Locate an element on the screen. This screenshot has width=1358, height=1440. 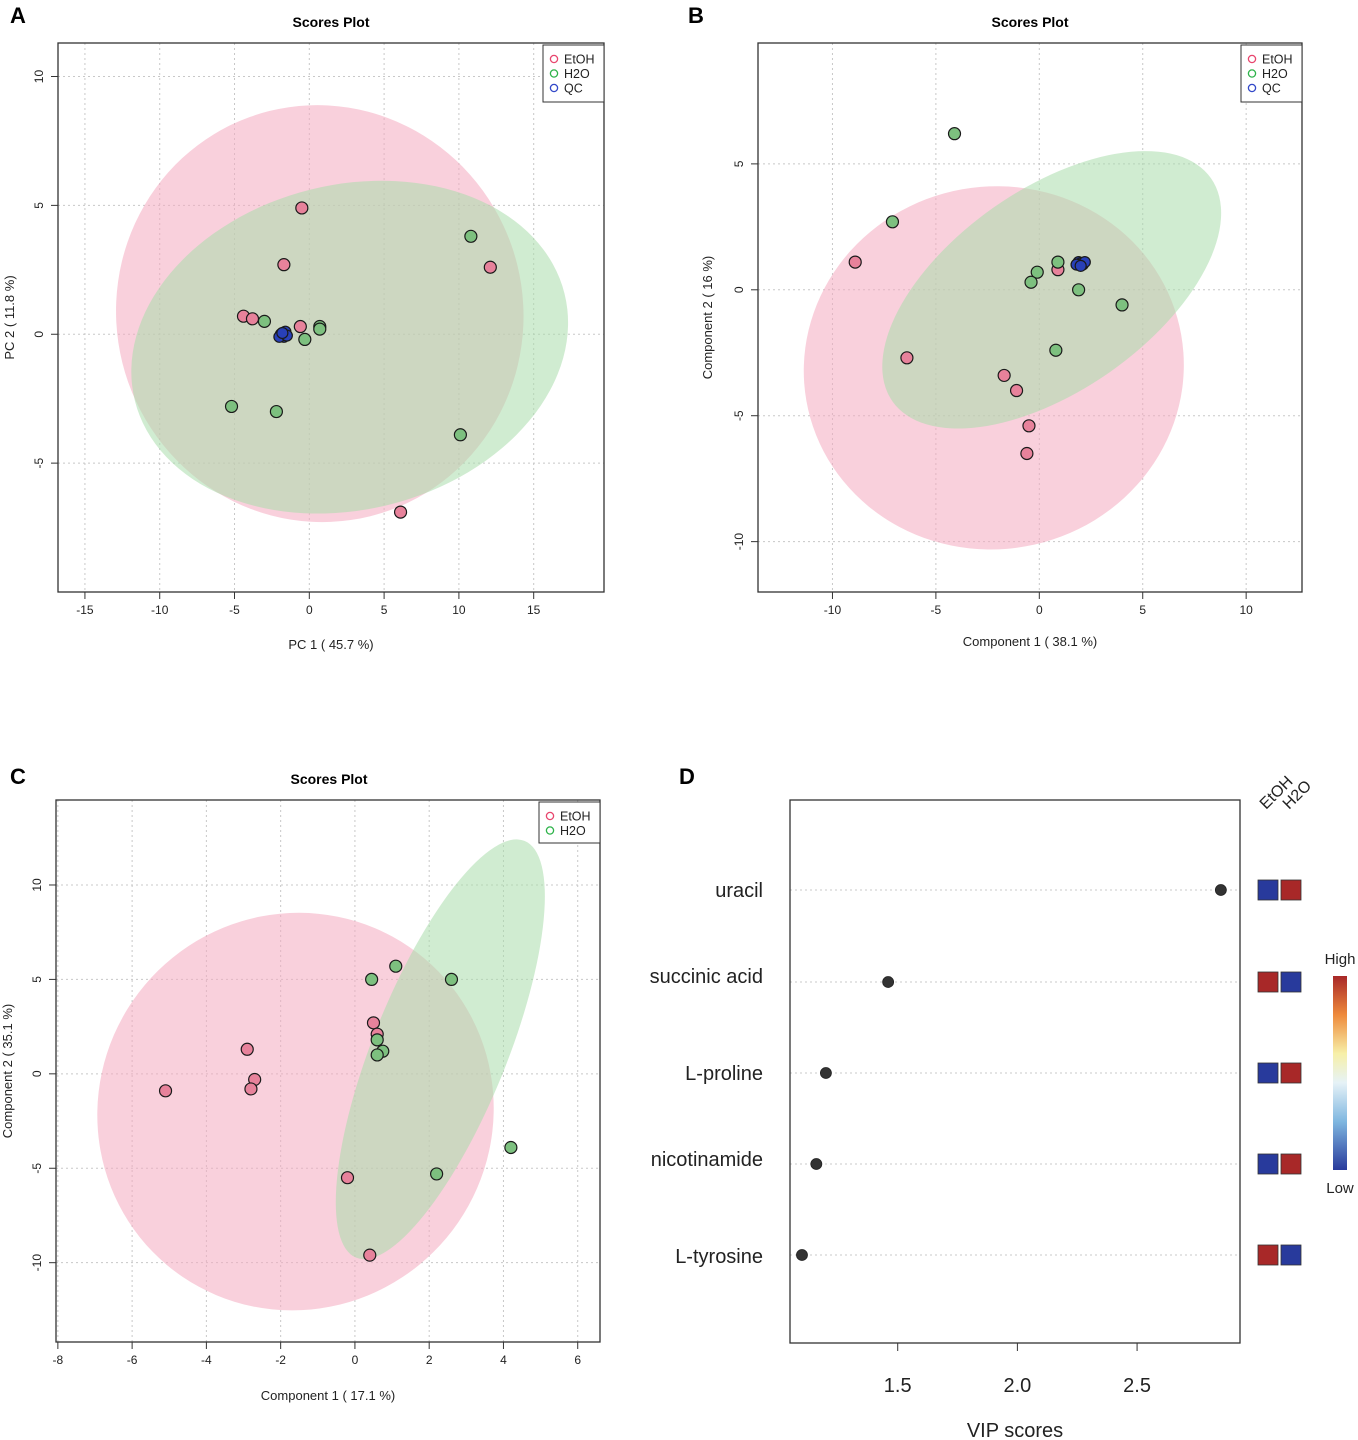
colorbar-high-label: High is located at coordinates (1340, 959).